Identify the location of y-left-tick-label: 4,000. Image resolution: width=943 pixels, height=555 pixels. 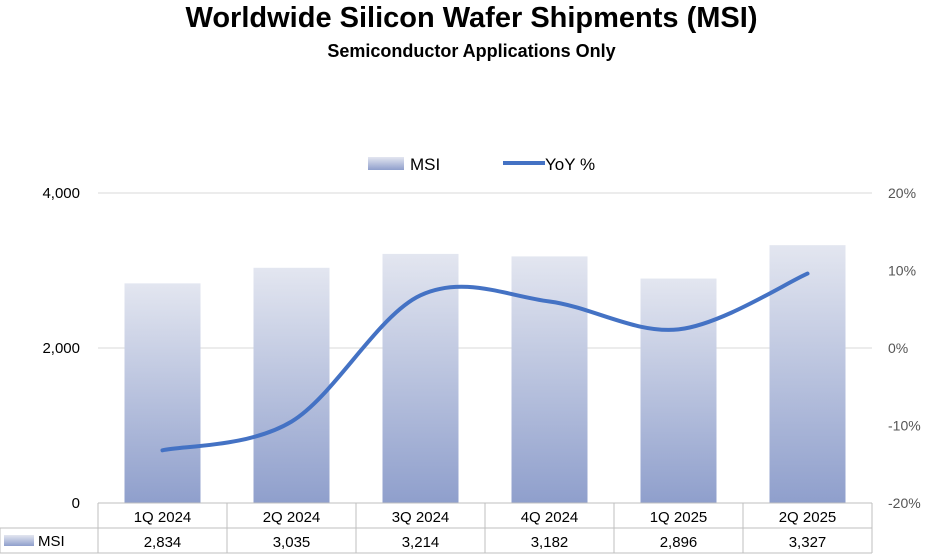
(61, 193).